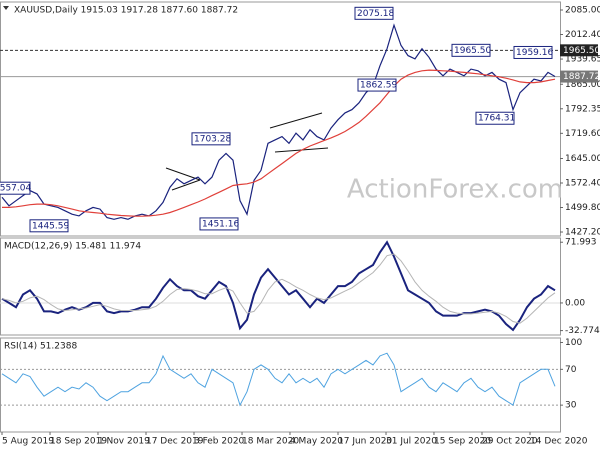 The image size is (600, 450). Describe the element at coordinates (582, 233) in the screenshot. I see `y-tick-label: 1427.20` at that location.